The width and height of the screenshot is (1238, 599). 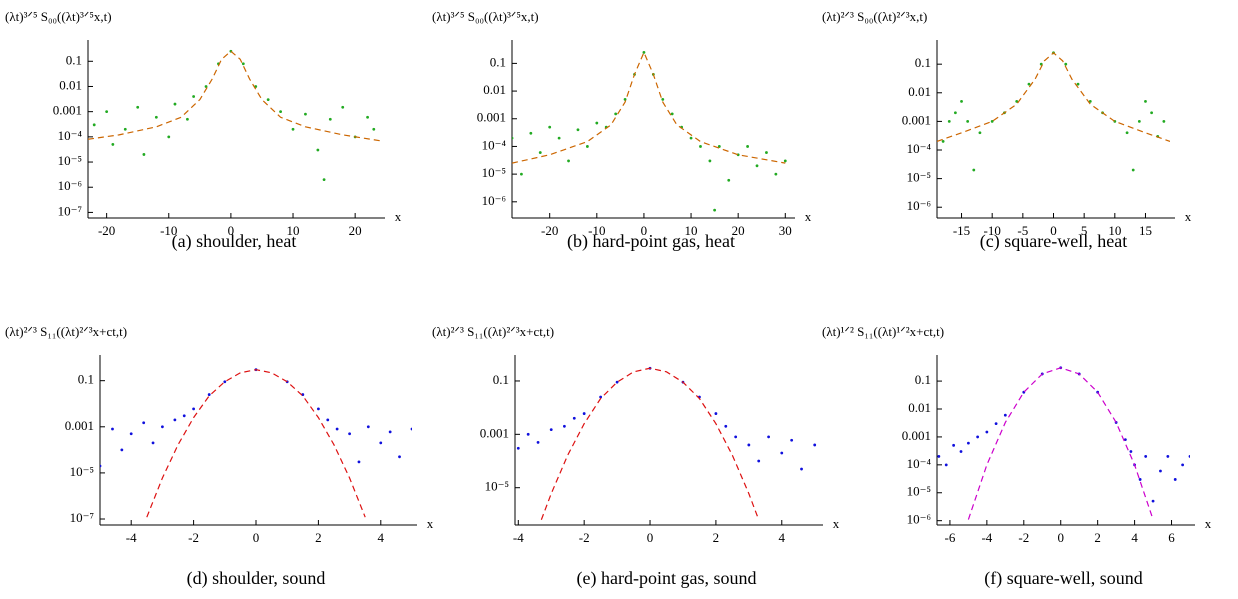 I want to click on caption: (d) shoulder, sound, so click(x=256, y=578).